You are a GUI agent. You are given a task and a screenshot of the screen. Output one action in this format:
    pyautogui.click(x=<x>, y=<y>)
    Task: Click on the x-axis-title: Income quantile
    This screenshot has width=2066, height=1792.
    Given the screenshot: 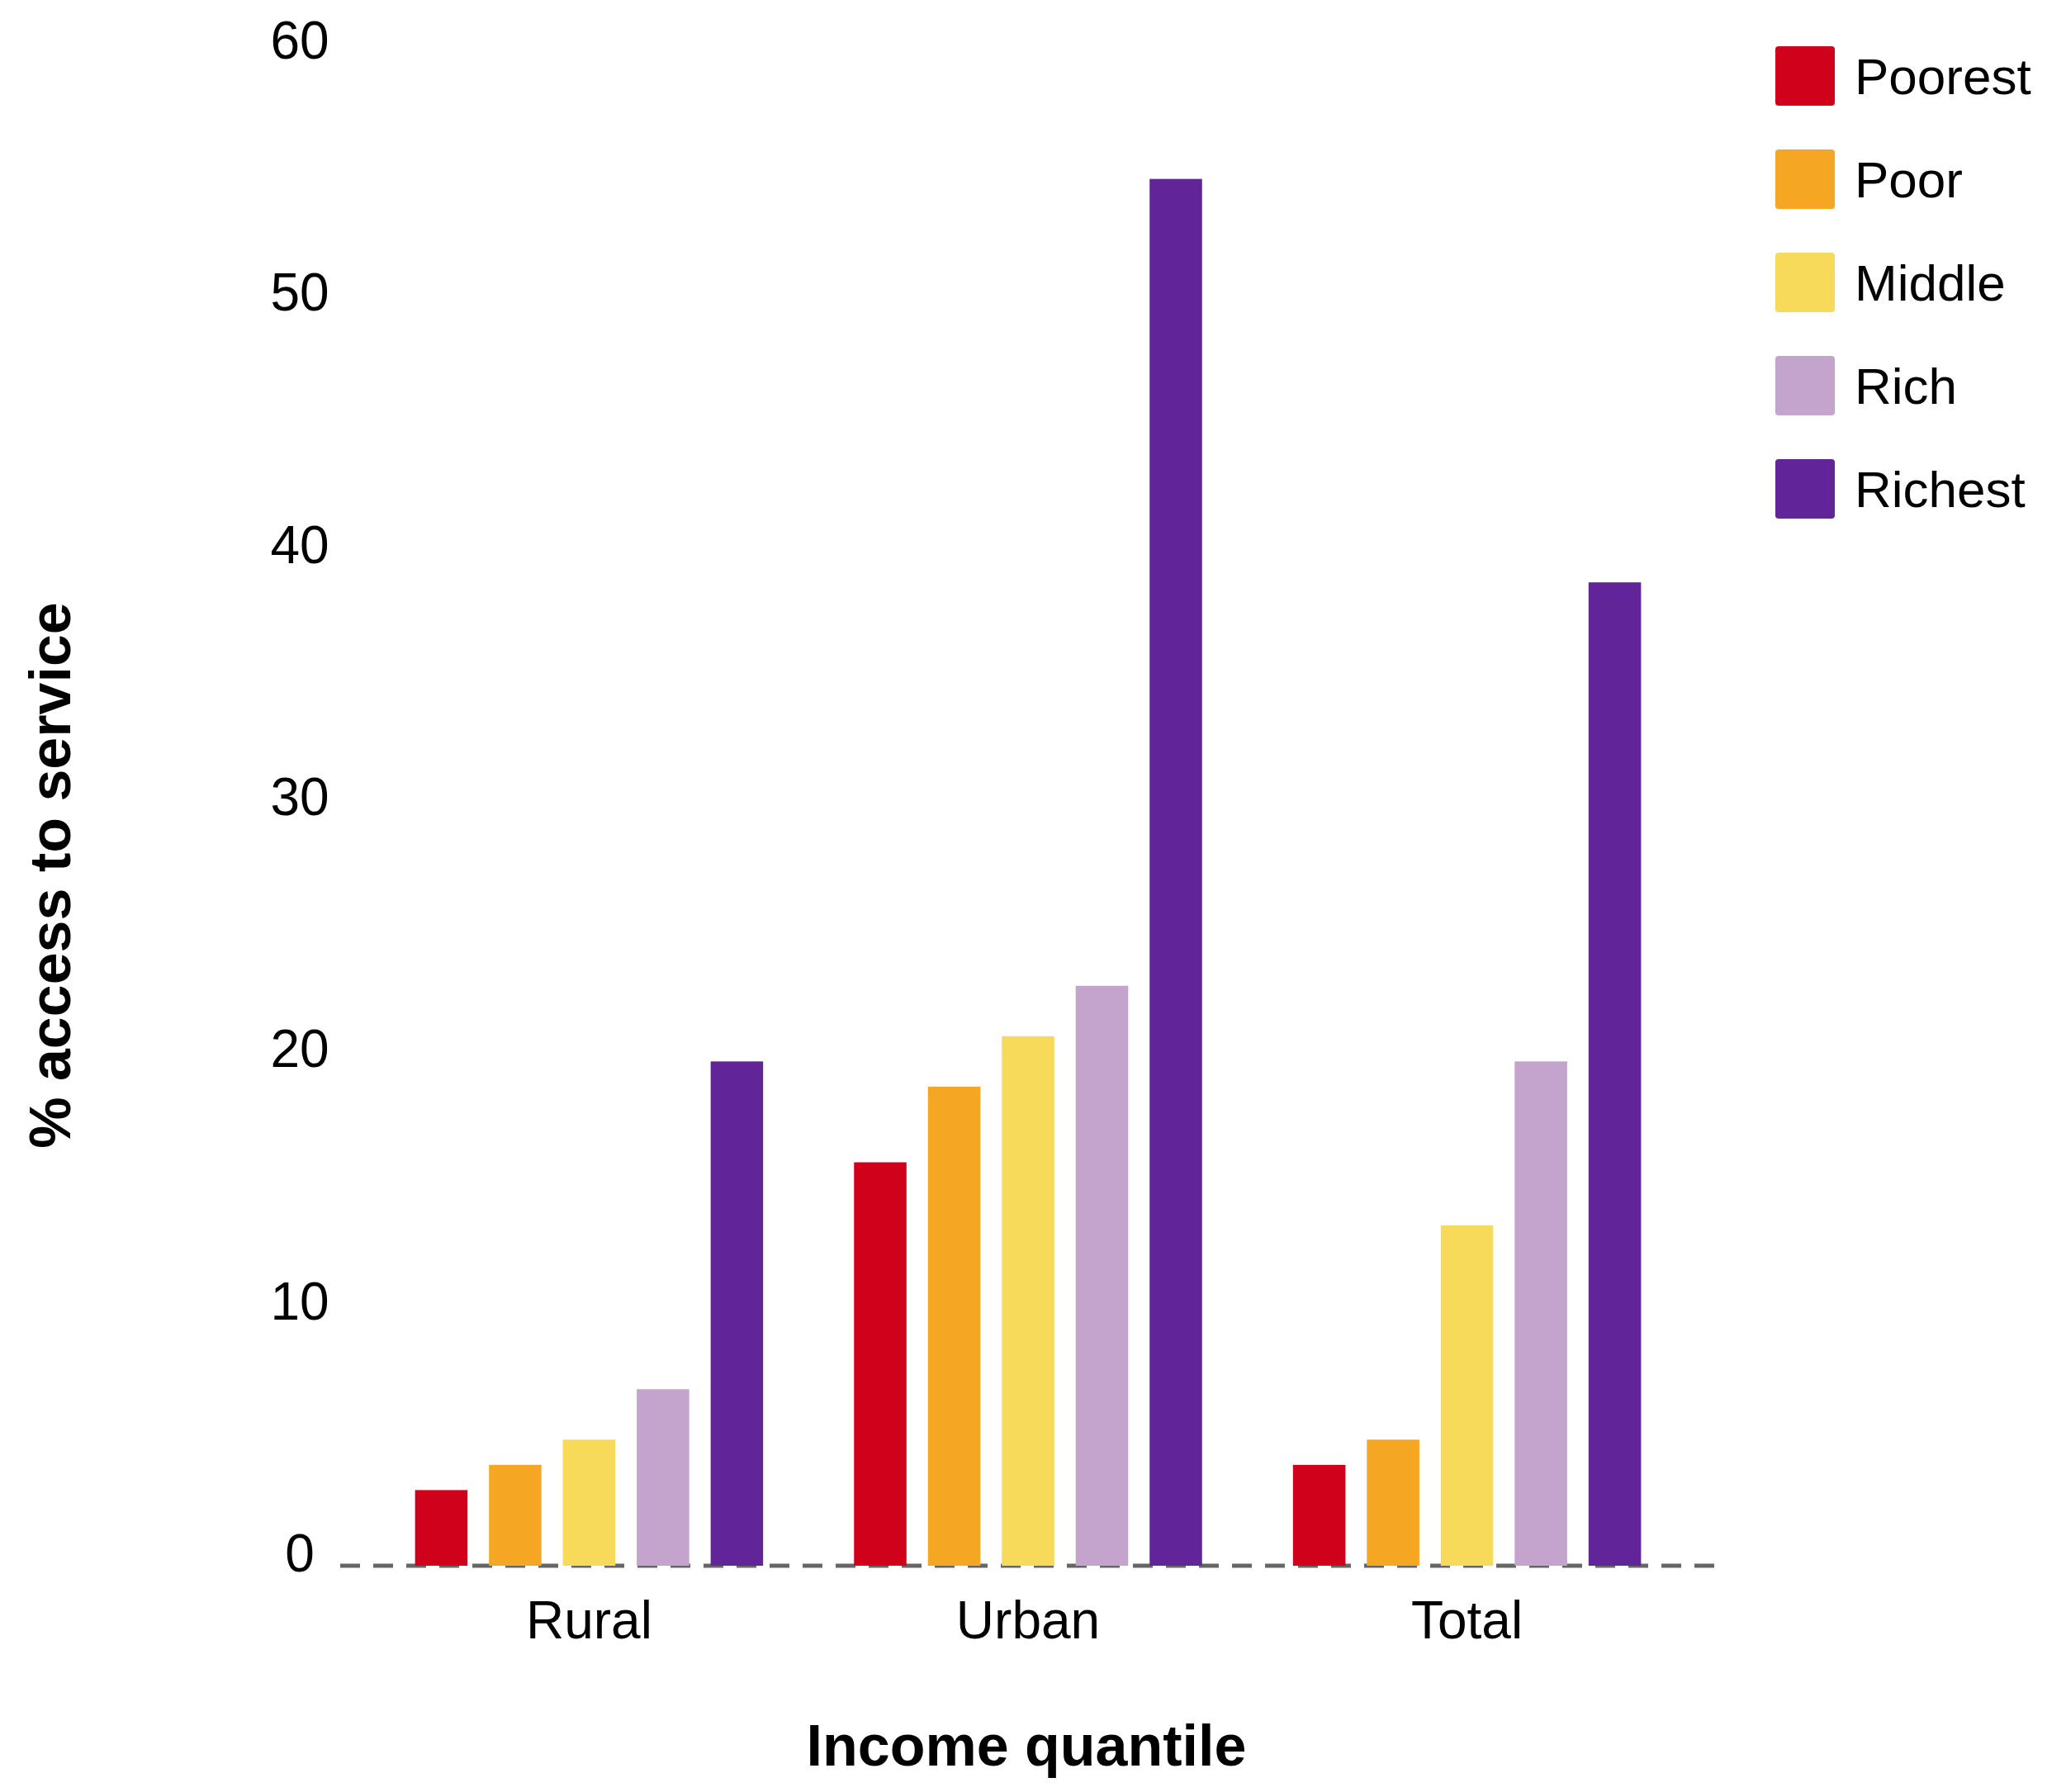 What is the action you would take?
    pyautogui.click(x=1026, y=1746)
    